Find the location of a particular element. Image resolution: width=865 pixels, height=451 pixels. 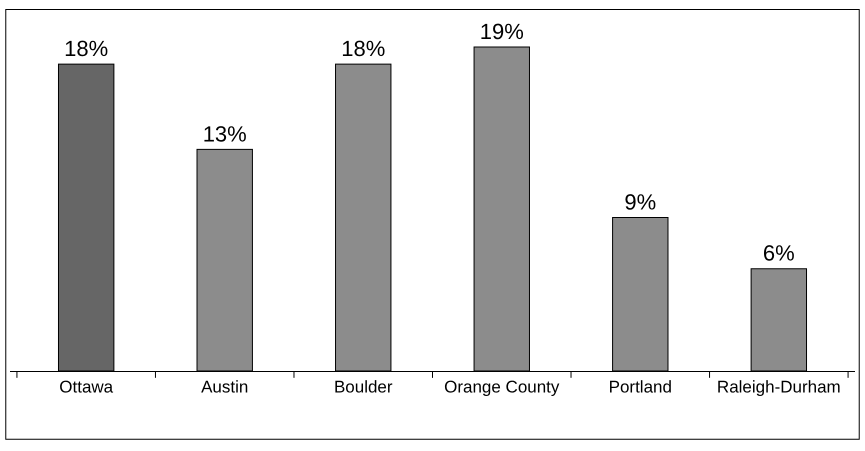

x-tick-label: Orange County is located at coordinates (502, 386).